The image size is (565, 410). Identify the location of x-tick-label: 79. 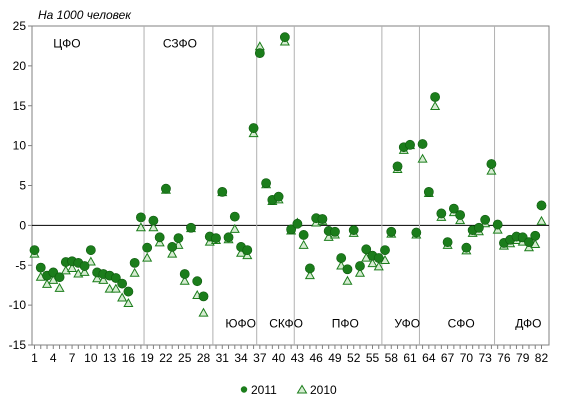
(523, 358).